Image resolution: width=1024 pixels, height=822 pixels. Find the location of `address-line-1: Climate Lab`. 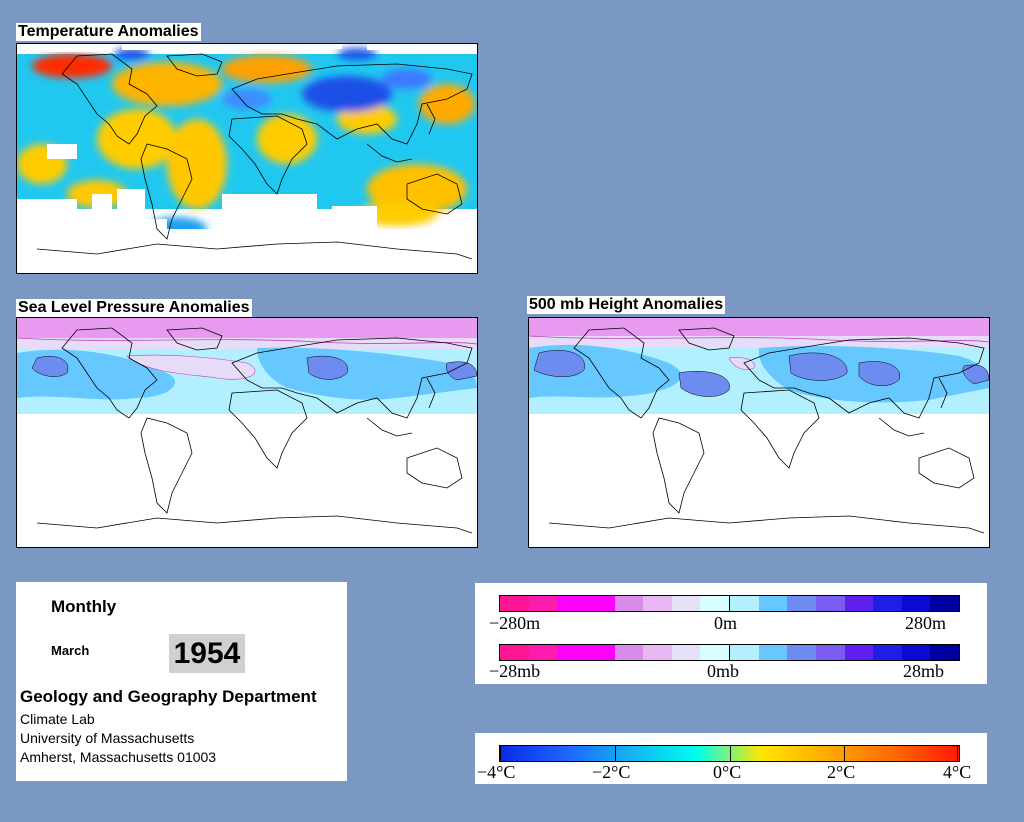

address-line-1: Climate Lab is located at coordinates (57, 719).